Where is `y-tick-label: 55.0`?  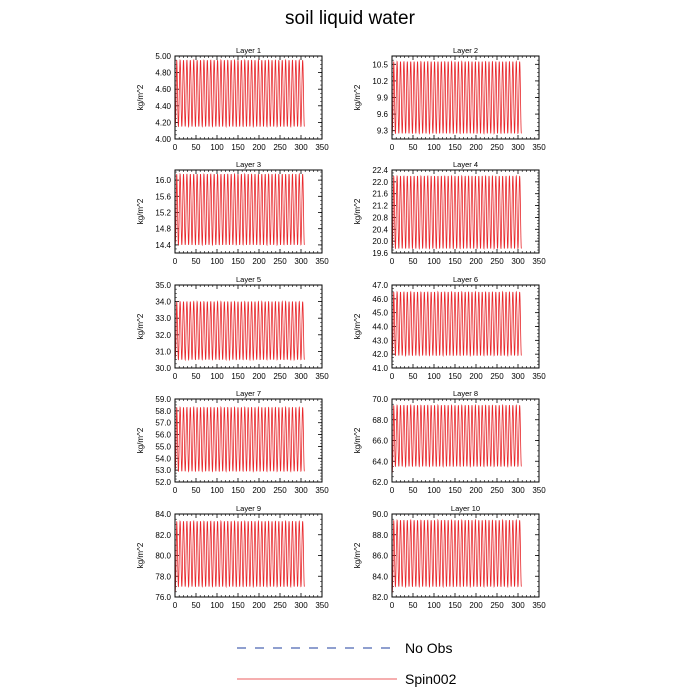 y-tick-label: 55.0 is located at coordinates (163, 446).